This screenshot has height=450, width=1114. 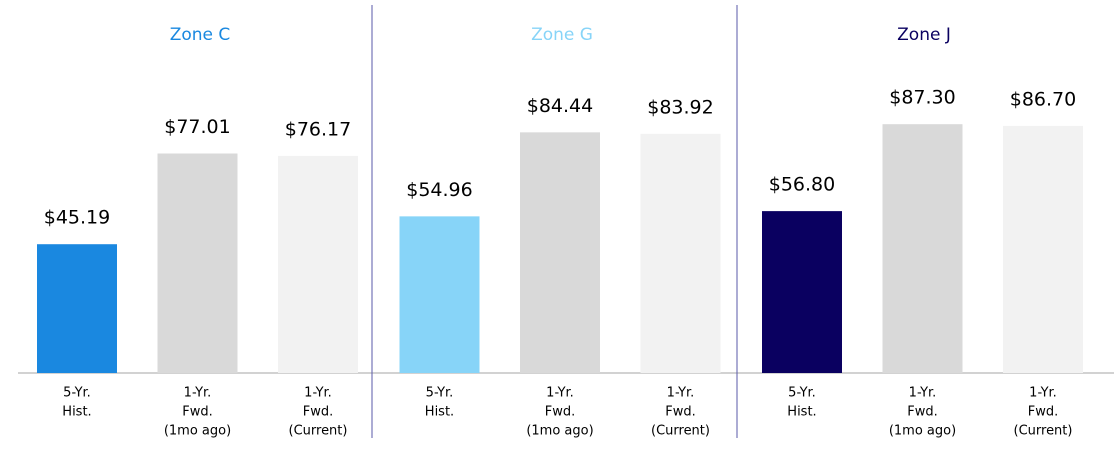 What do you see at coordinates (922, 98) in the screenshot?
I see `value-label: $87.30` at bounding box center [922, 98].